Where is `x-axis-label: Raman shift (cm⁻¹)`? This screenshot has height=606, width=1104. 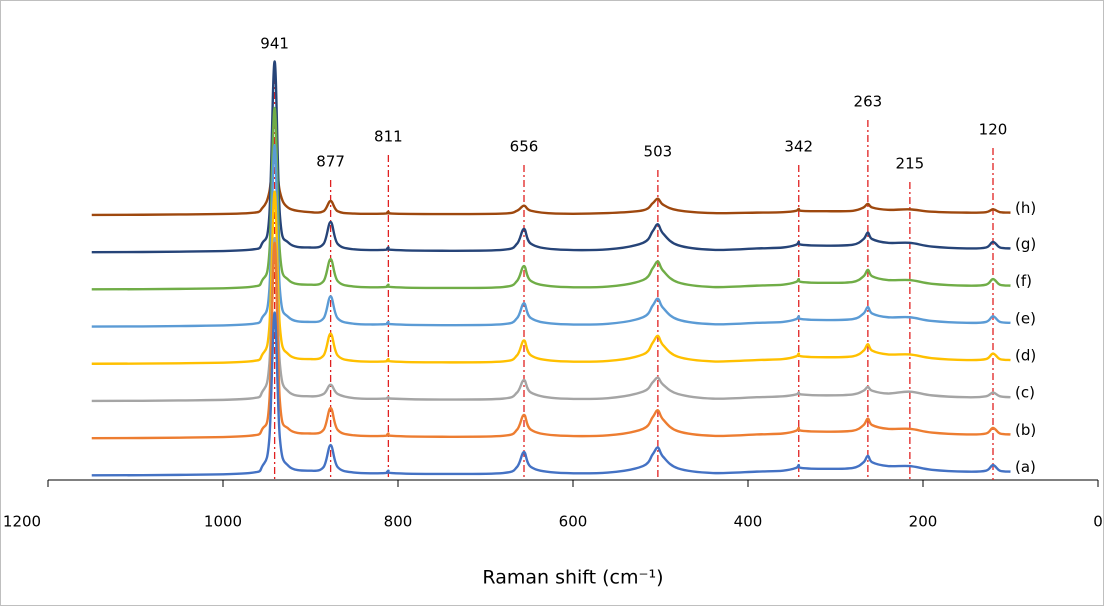
x-axis-label: Raman shift (cm⁻¹) is located at coordinates (572, 578).